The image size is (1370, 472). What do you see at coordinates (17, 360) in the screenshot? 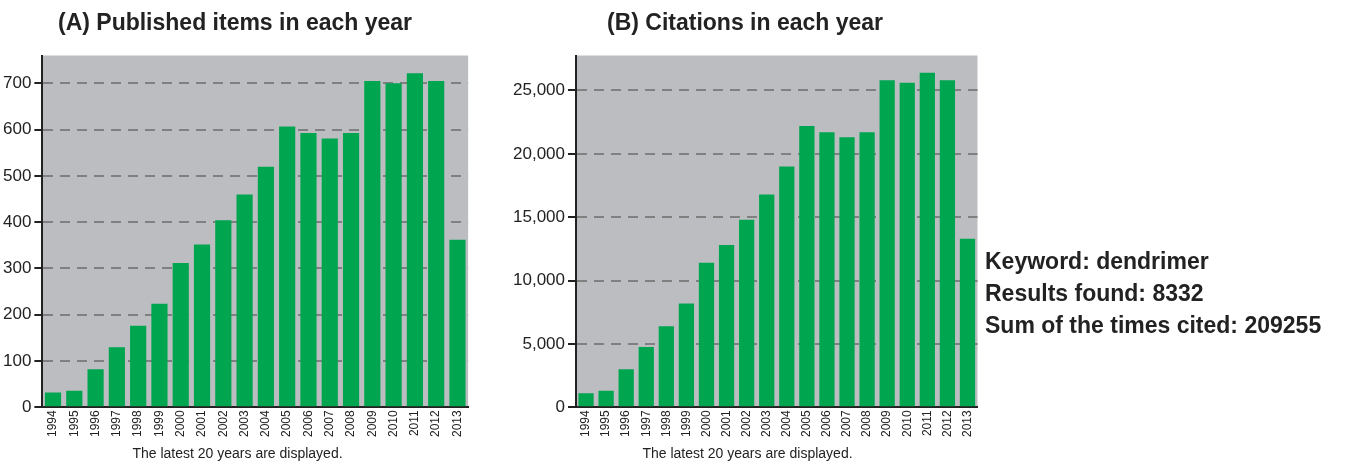
I see `y-tick-label: 100` at bounding box center [17, 360].